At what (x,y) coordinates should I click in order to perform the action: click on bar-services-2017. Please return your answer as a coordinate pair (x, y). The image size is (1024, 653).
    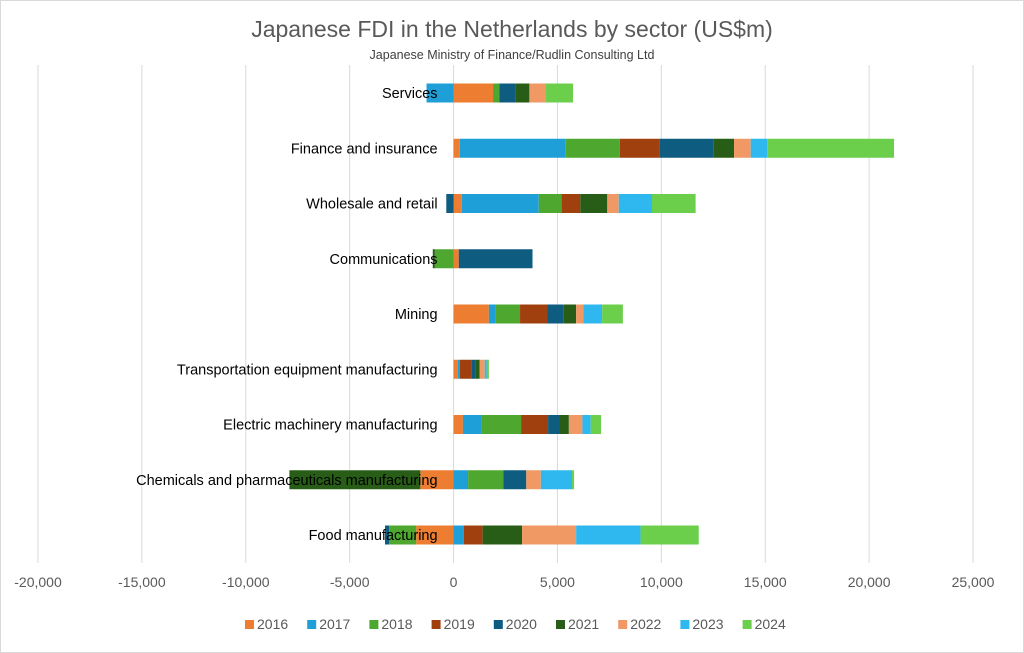
    Looking at the image, I should click on (440, 93).